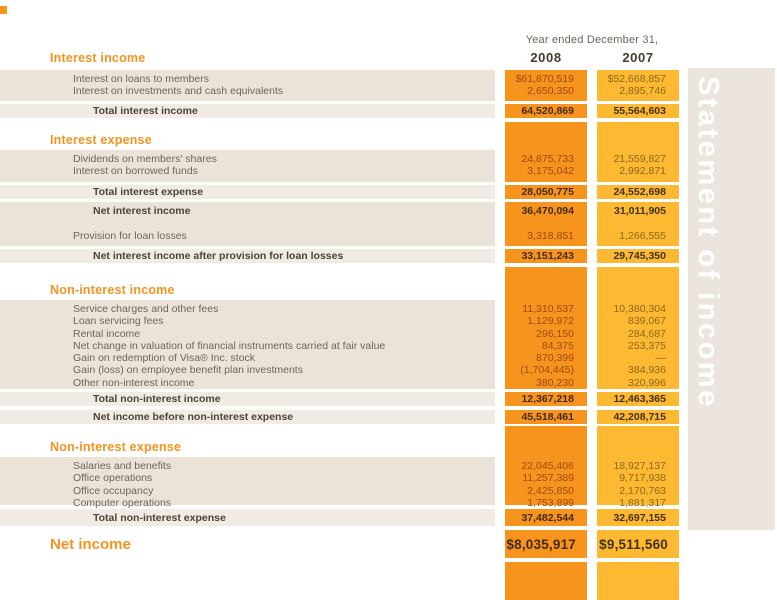 The width and height of the screenshot is (777, 600). I want to click on side-strip: Statement of income, so click(731, 299).